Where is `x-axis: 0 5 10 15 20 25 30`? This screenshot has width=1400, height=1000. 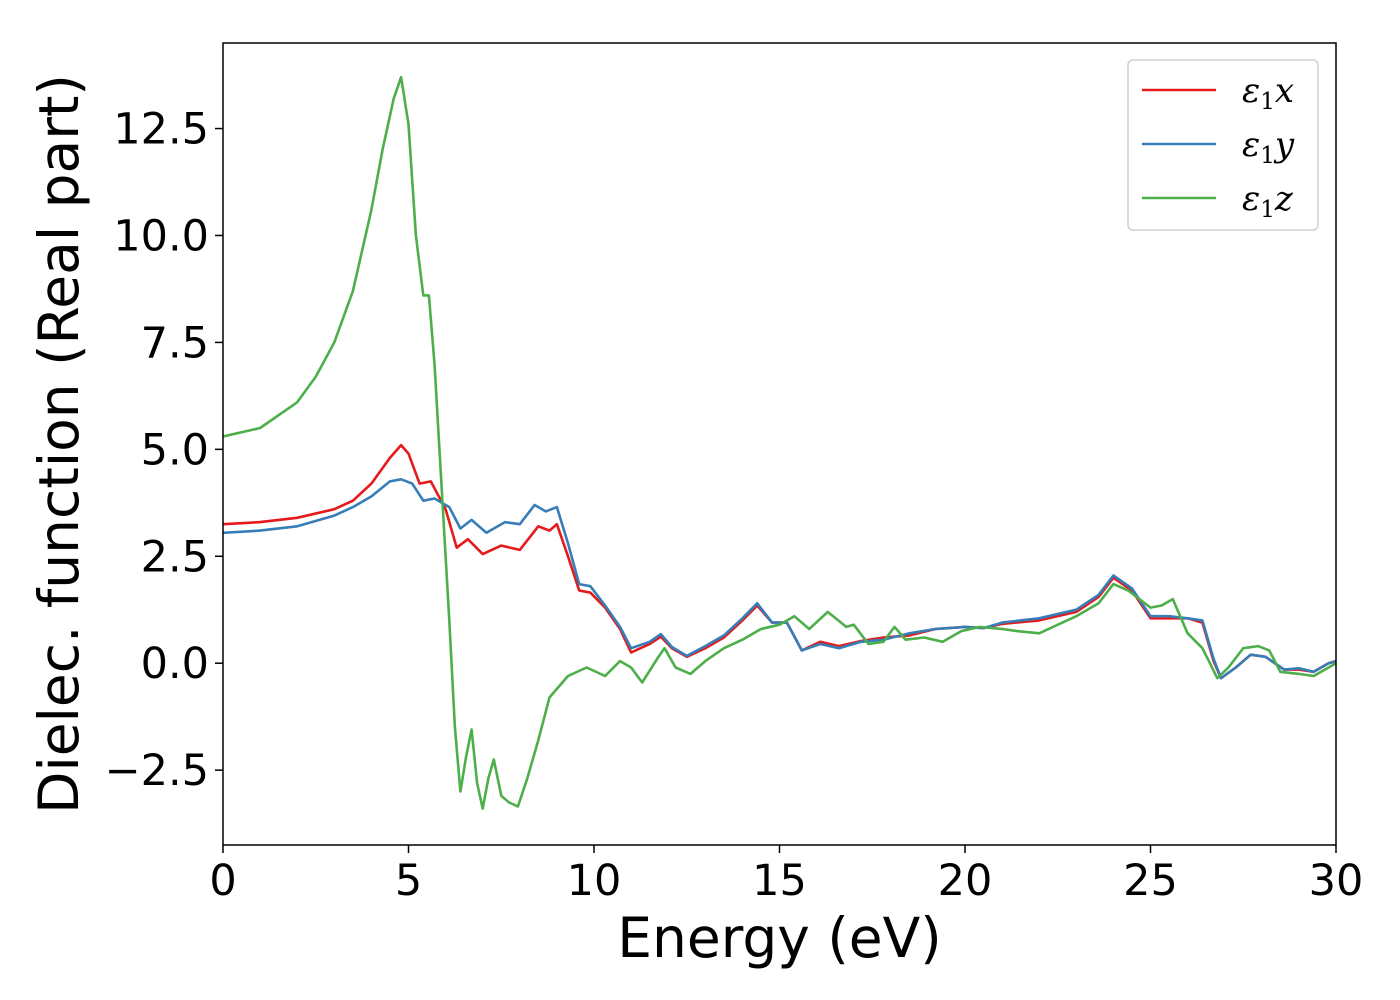
x-axis: 0 5 10 15 20 25 30 is located at coordinates (786, 875).